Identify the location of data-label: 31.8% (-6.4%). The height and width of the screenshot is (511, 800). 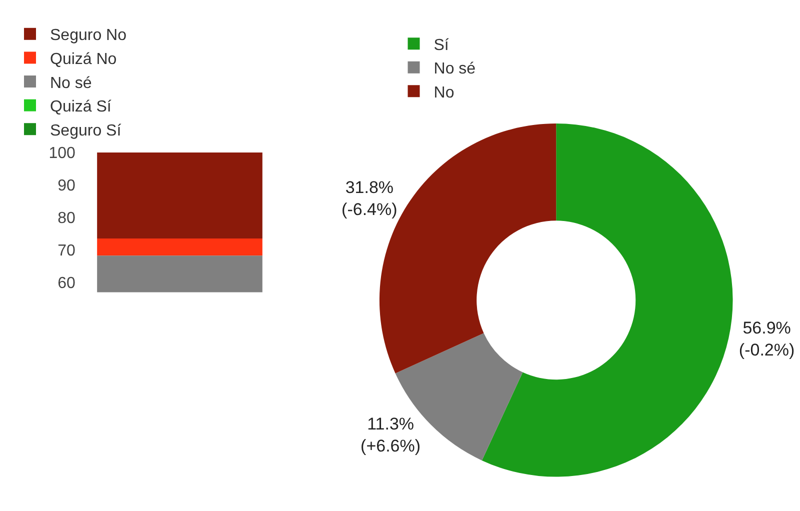
(370, 199).